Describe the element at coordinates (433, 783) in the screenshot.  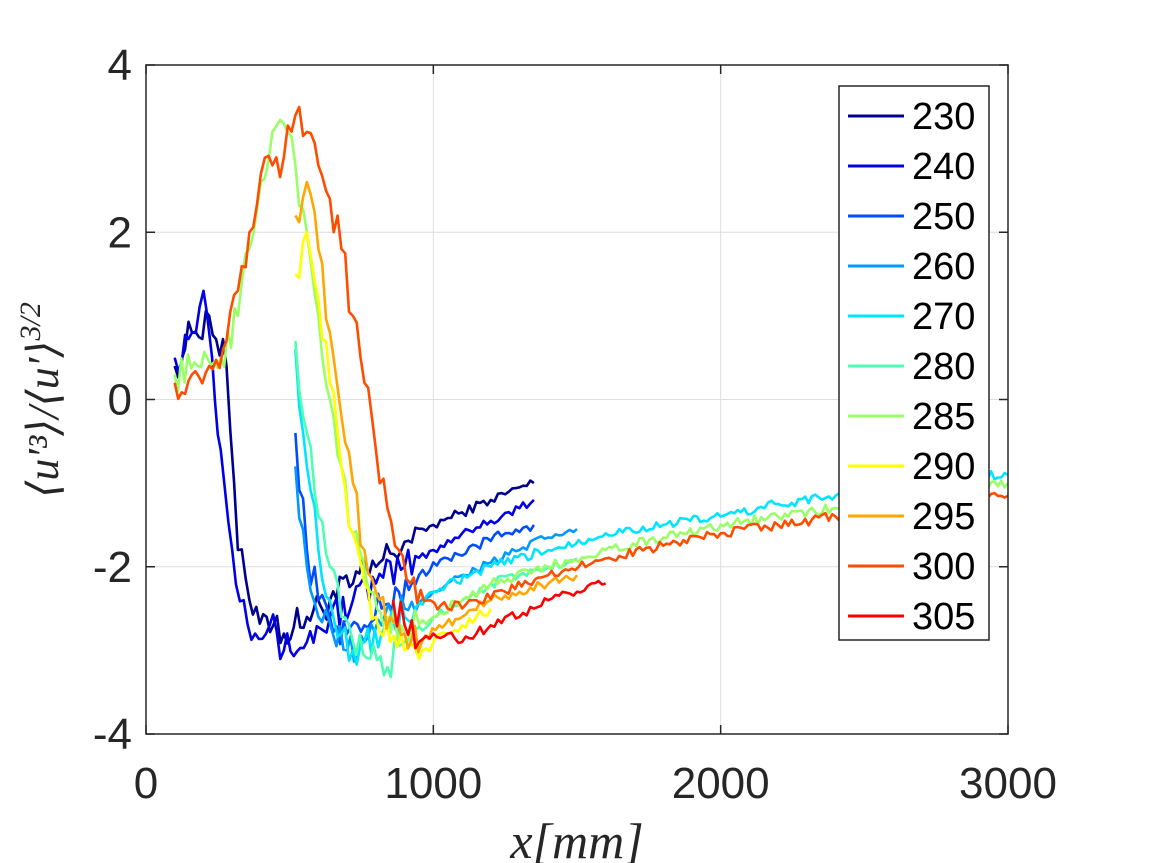
I see `x-tick-label: 1000` at that location.